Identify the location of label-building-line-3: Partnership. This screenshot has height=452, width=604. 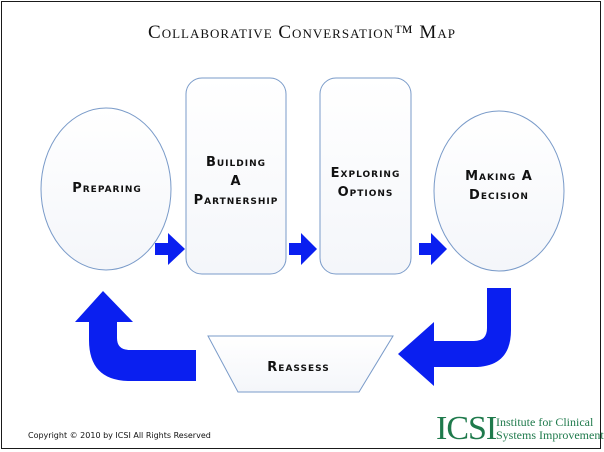
(236, 200).